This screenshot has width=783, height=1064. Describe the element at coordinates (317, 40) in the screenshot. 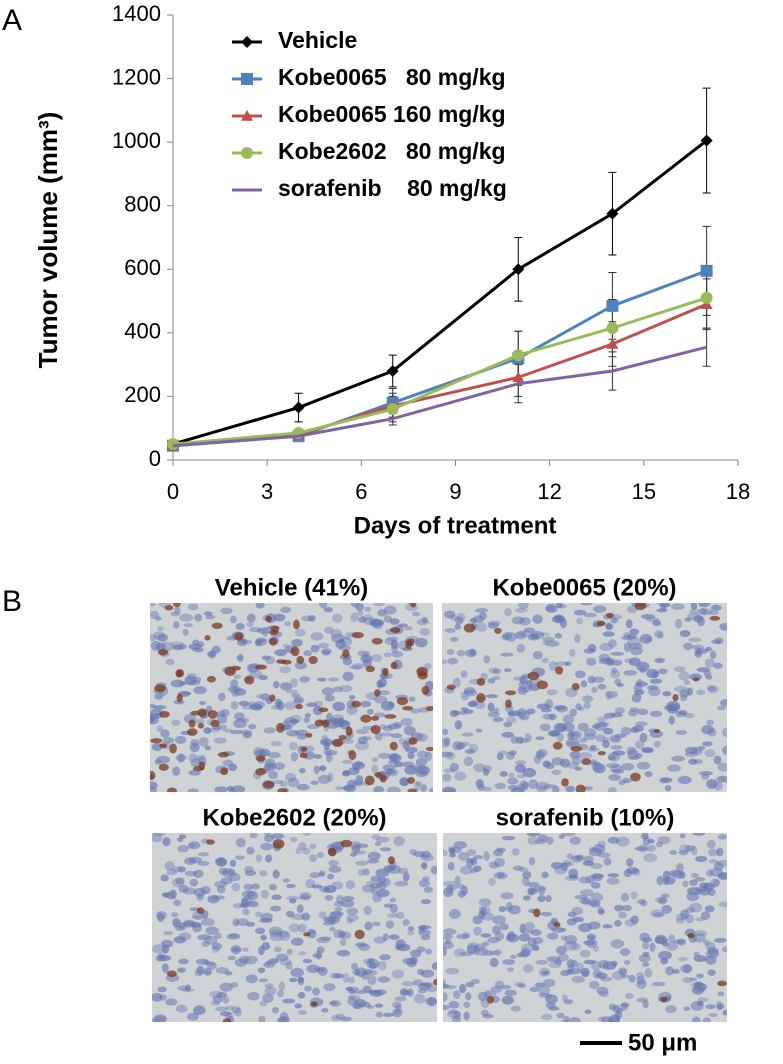

I see `legend-label: Vehicle` at that location.